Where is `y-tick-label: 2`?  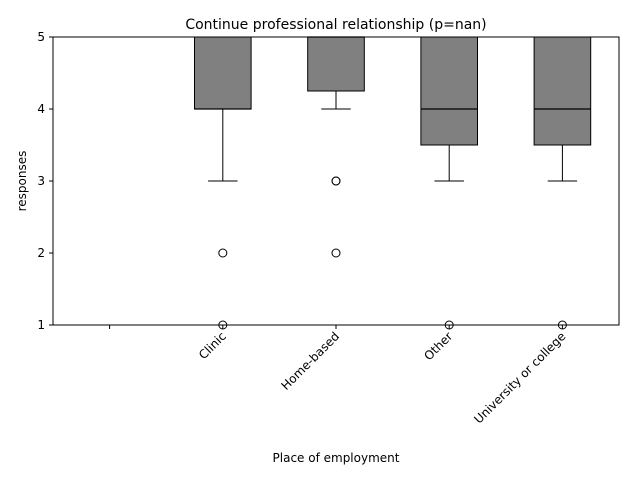
y-tick-label: 2 is located at coordinates (41, 253).